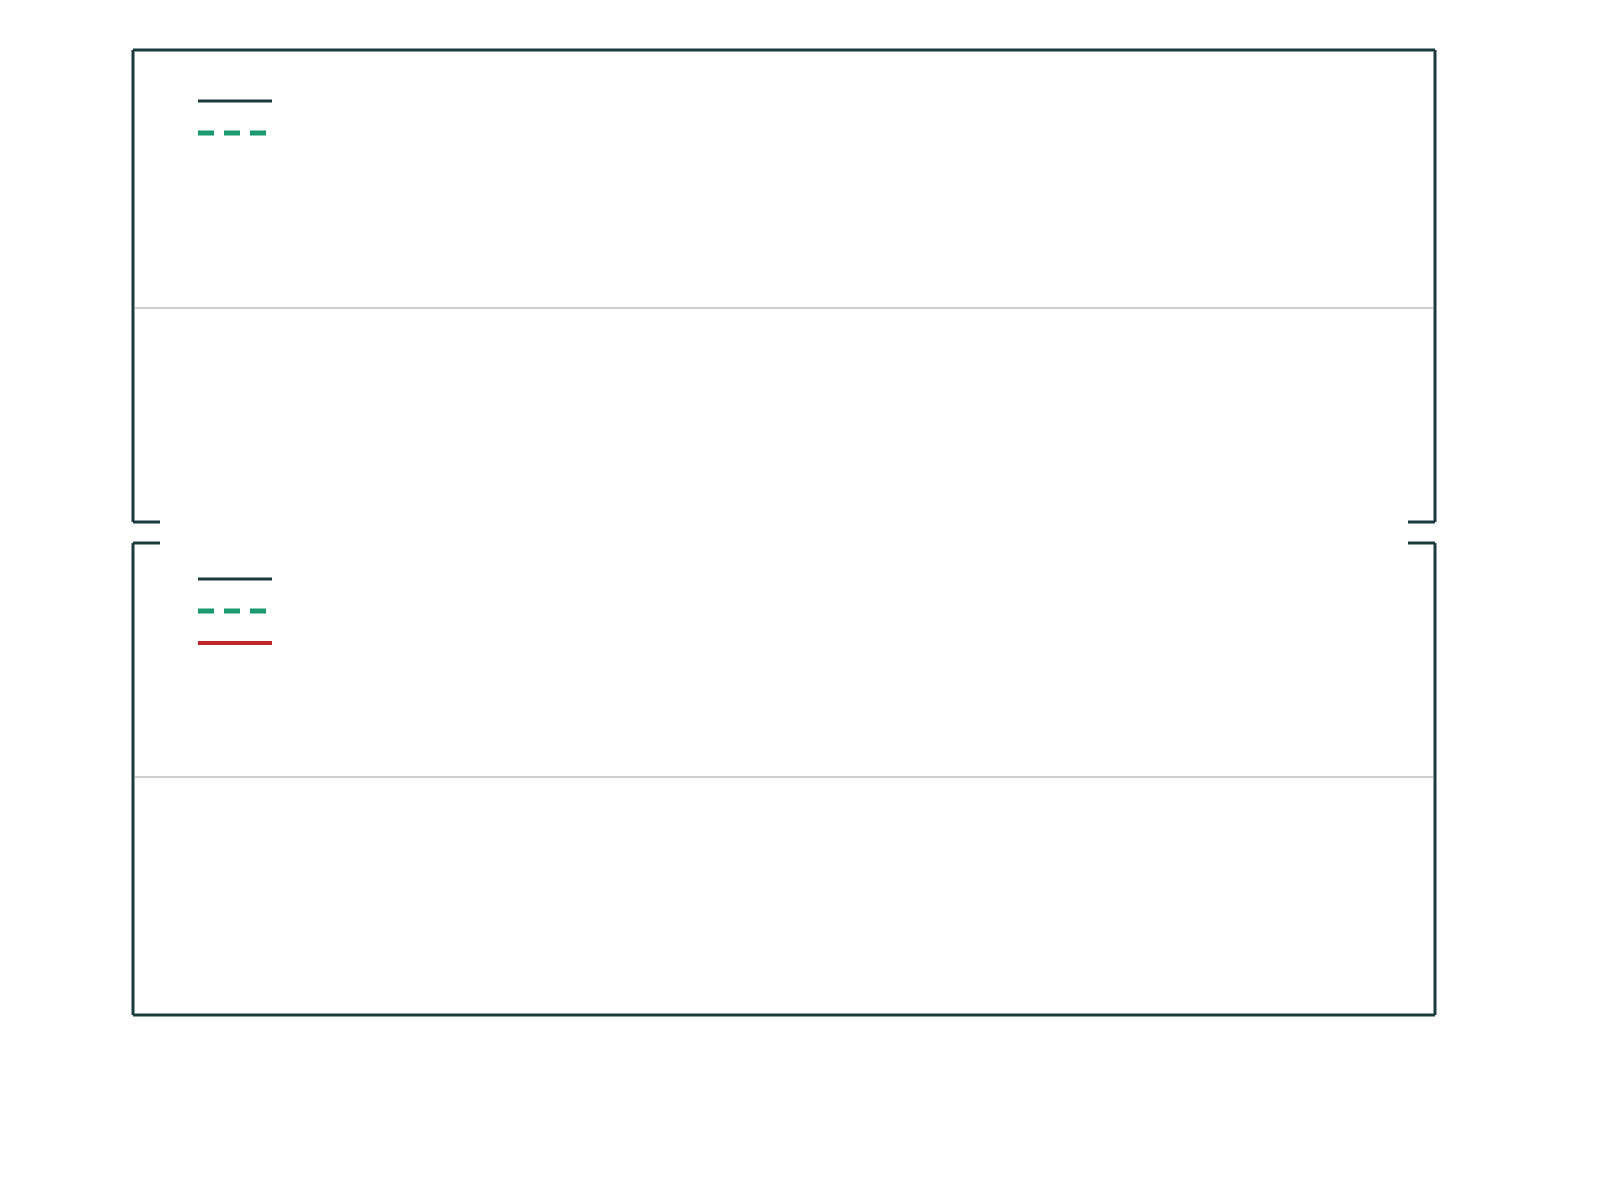 Image resolution: width=1600 pixels, height=1195 pixels. I want to click on bottom-legend, so click(235, 611).